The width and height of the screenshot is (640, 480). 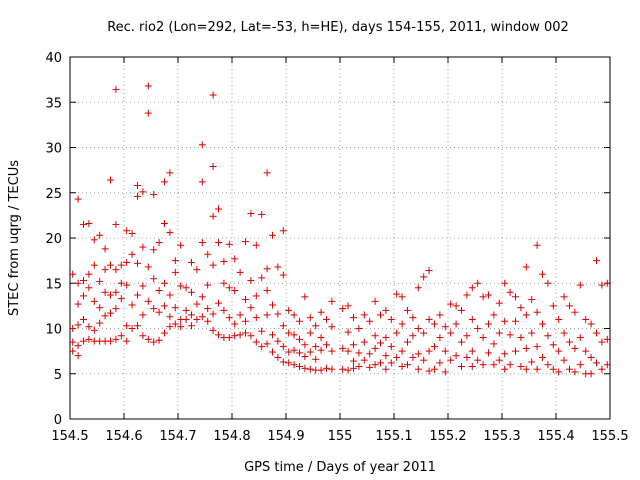 What do you see at coordinates (53, 239) in the screenshot?
I see `y-tick-label: 20` at bounding box center [53, 239].